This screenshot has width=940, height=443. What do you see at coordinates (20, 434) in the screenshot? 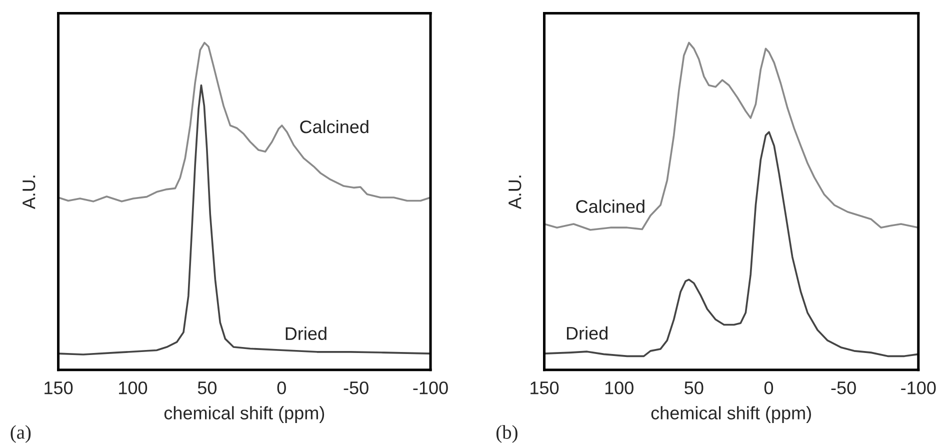
I see `text: (a)` at bounding box center [20, 434].